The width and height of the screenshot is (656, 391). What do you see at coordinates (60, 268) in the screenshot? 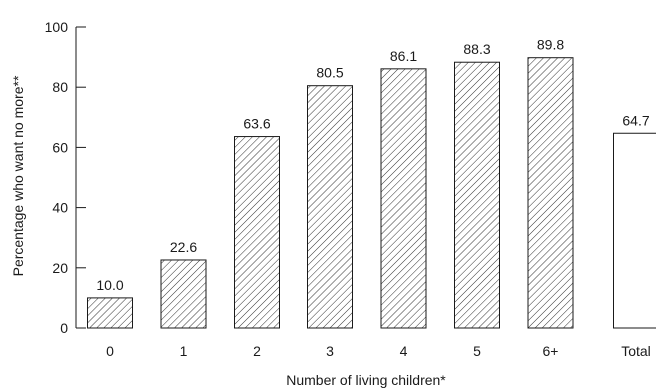
I see `y-tick-label-20: 20` at bounding box center [60, 268].